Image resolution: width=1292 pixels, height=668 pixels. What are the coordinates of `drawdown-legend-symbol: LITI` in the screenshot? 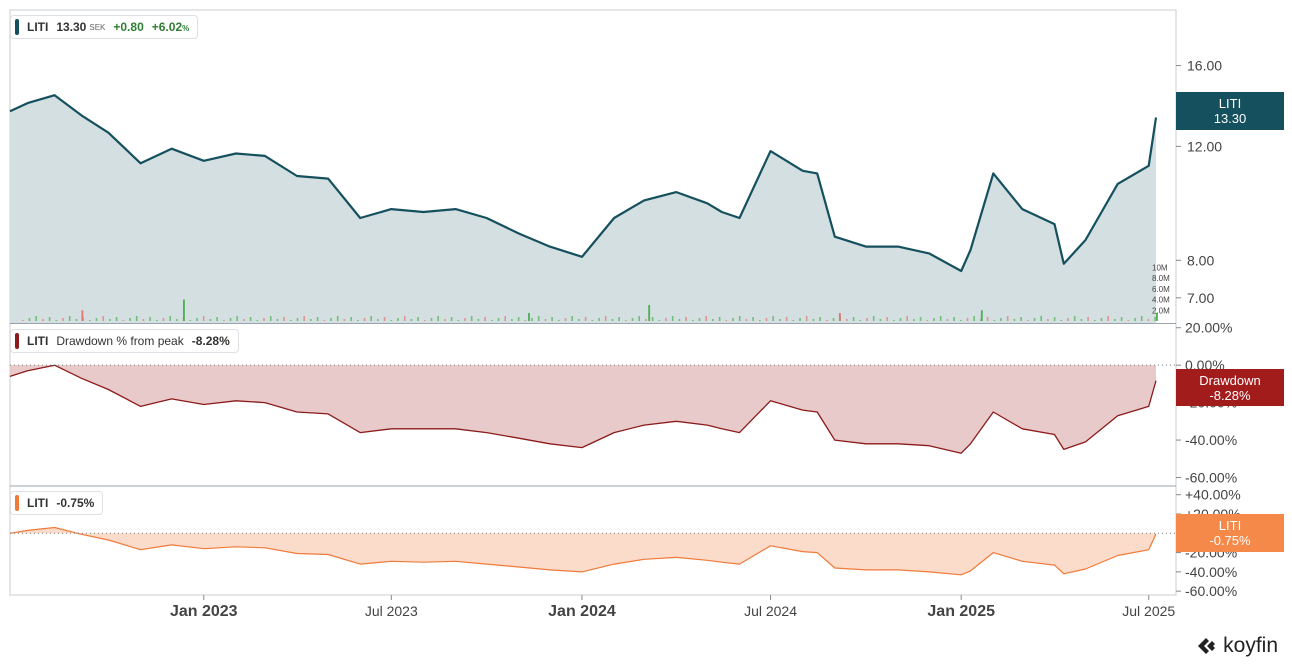 It's located at (38, 341).